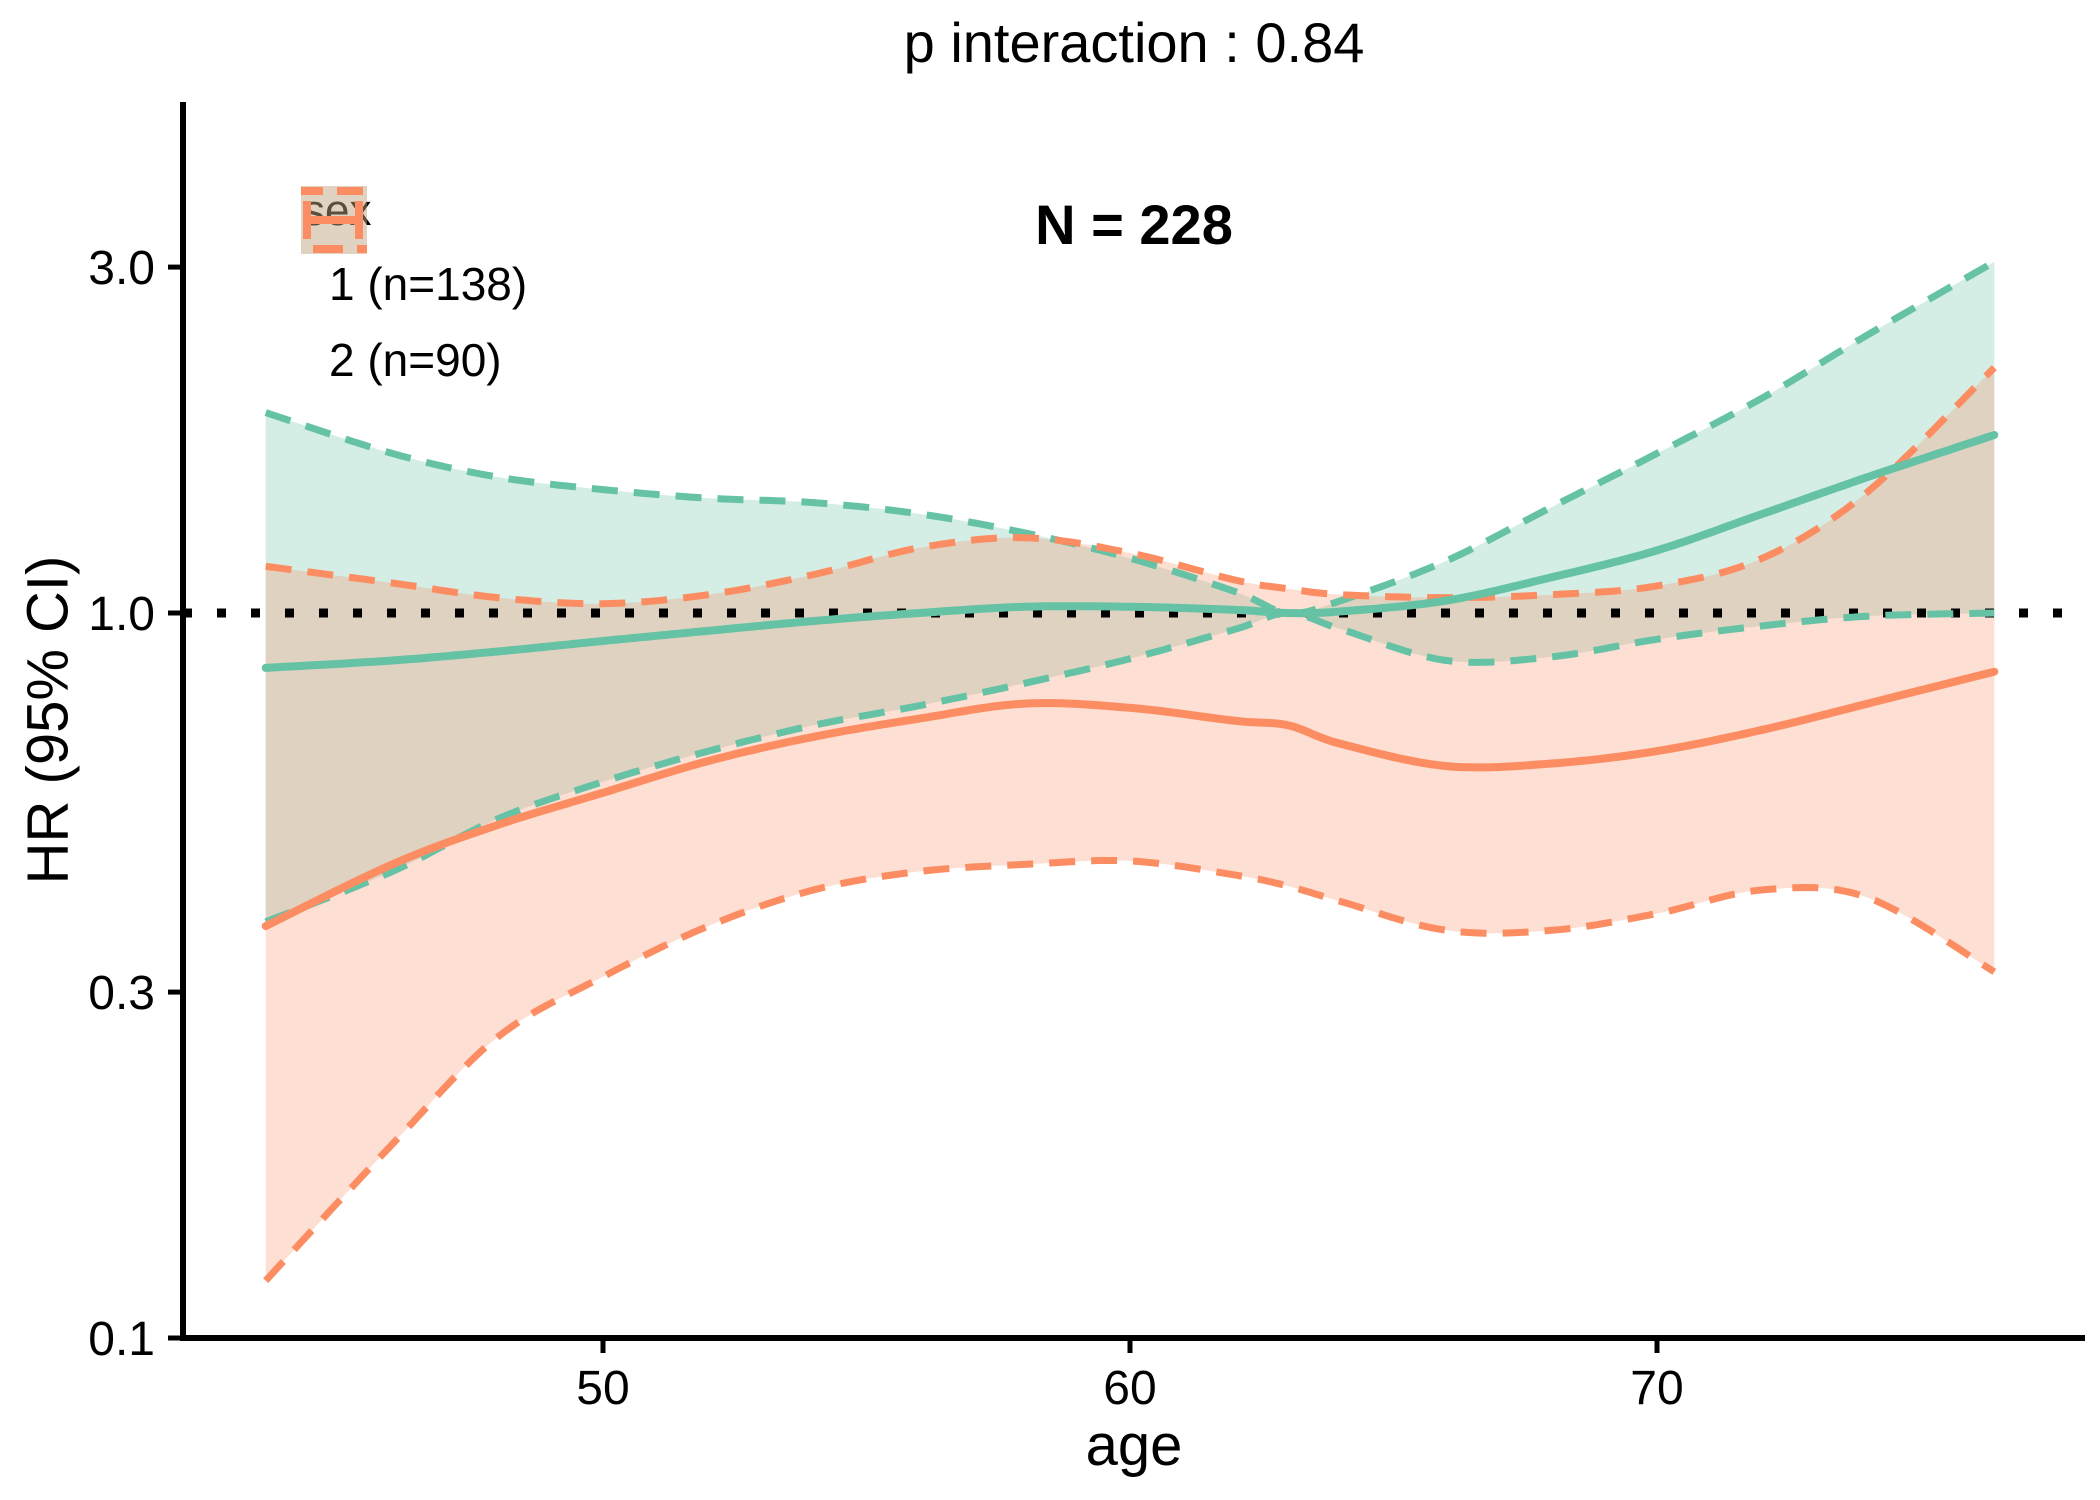 The height and width of the screenshot is (1500, 2100). Describe the element at coordinates (334, 220) in the screenshot. I see `legend-key-sex2` at that location.